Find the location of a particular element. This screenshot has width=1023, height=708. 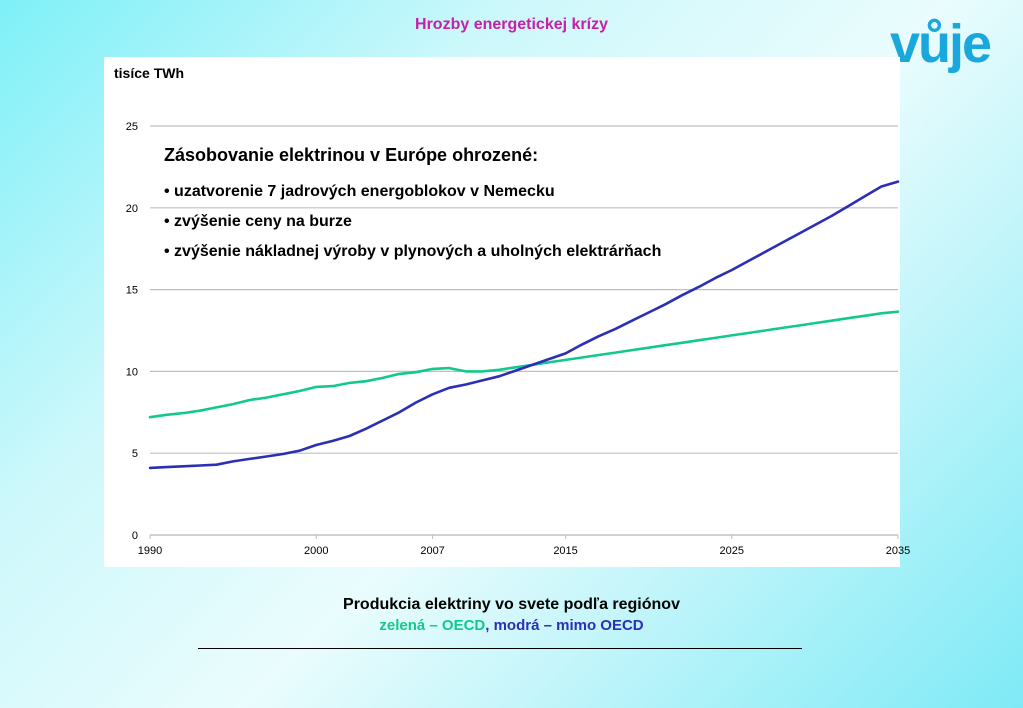

legend-caption: zelená – OECD, modrá – mimo OECD is located at coordinates (511, 625).